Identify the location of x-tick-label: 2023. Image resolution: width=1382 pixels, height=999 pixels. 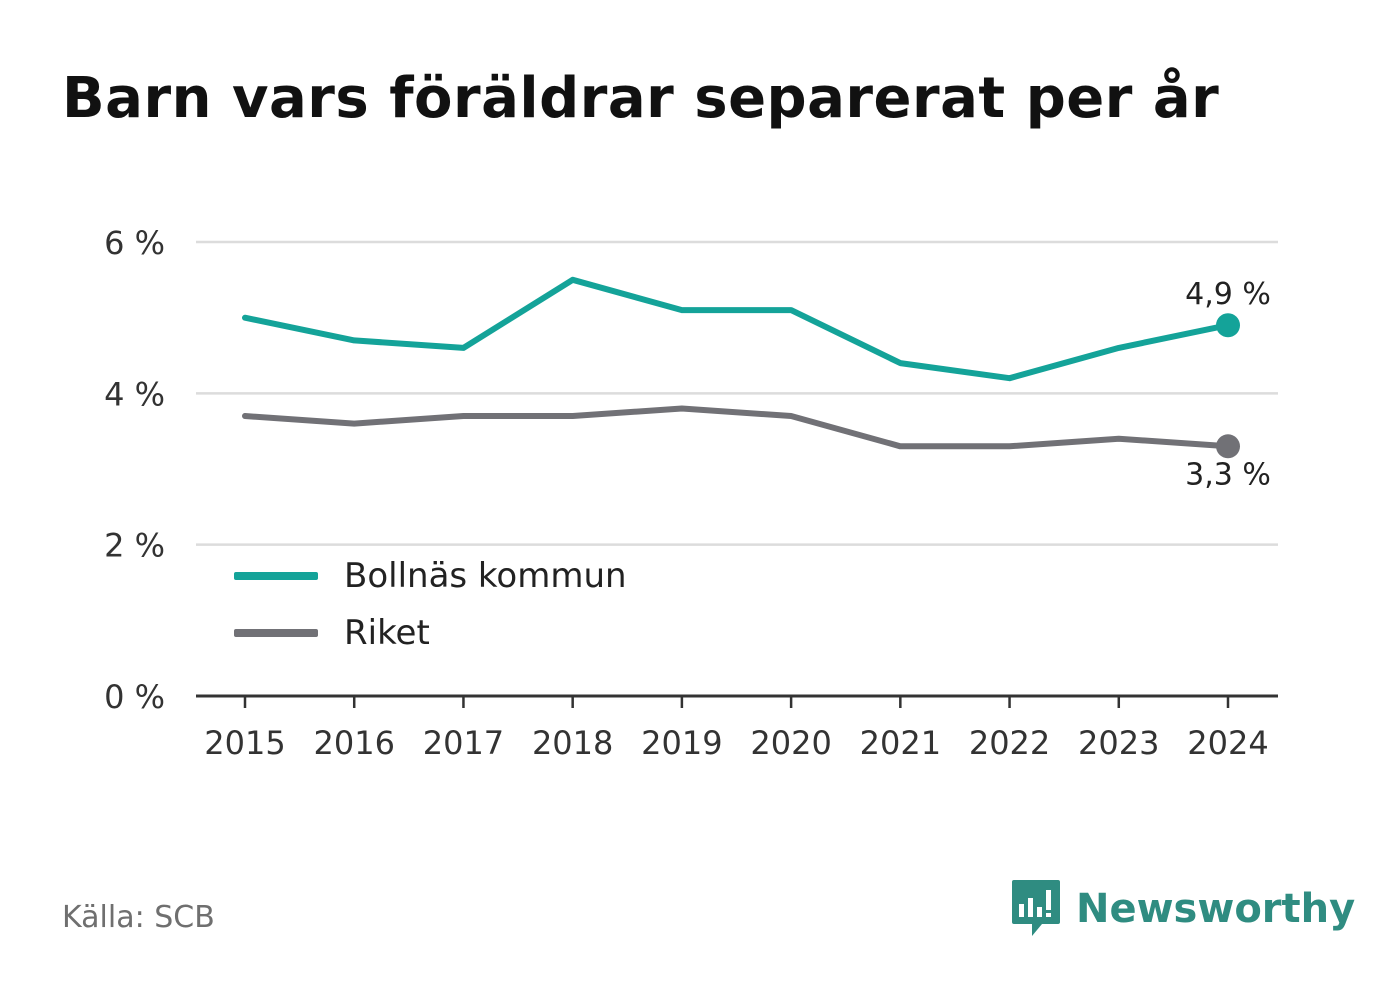
(1118, 743).